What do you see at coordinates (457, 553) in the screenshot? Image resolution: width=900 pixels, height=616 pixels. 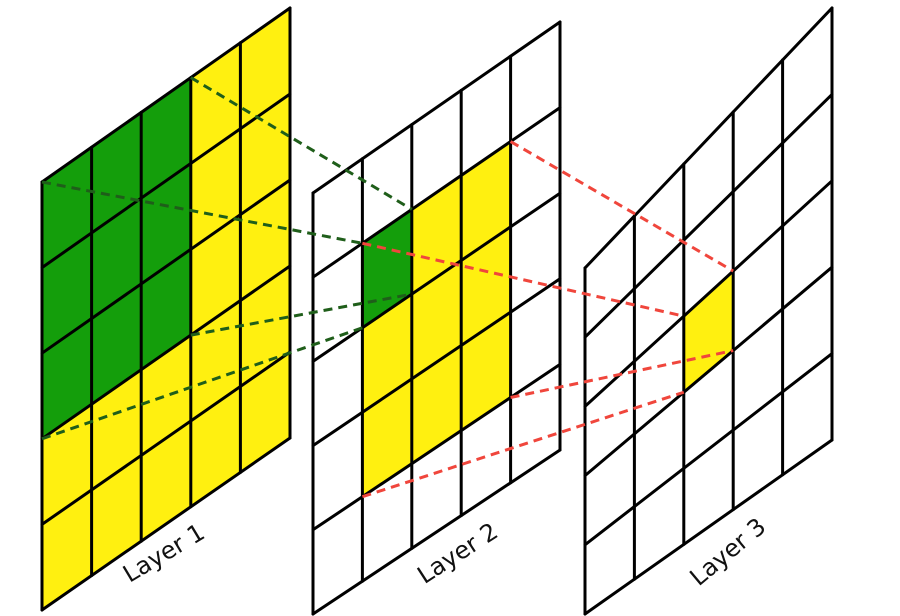 I see `layer-label: Layer 2` at bounding box center [457, 553].